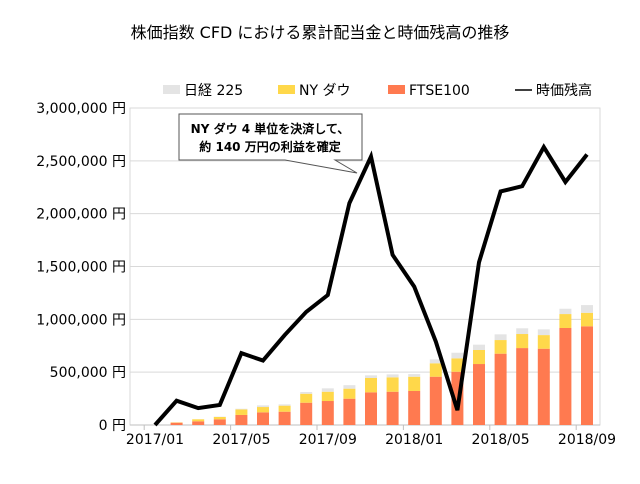  What do you see at coordinates (393, 408) in the screenshot?
I see `bar-FTSE100-2017/12` at bounding box center [393, 408].